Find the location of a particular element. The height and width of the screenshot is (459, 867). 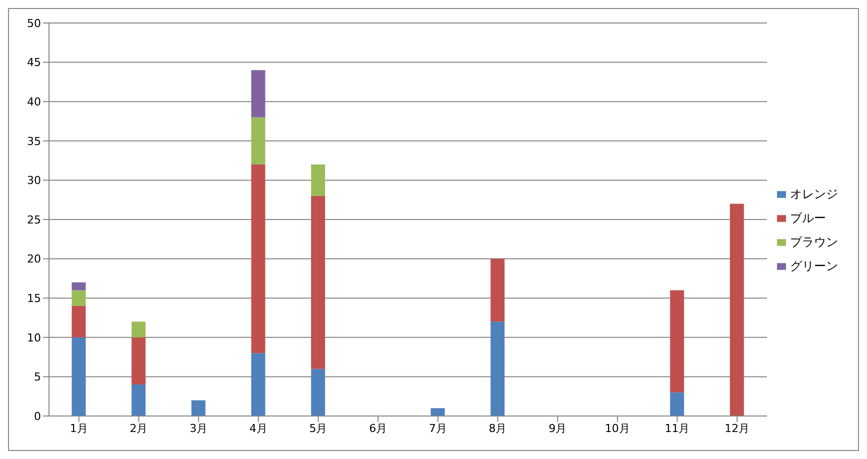

y-tick-label: 25 is located at coordinates (34, 219).